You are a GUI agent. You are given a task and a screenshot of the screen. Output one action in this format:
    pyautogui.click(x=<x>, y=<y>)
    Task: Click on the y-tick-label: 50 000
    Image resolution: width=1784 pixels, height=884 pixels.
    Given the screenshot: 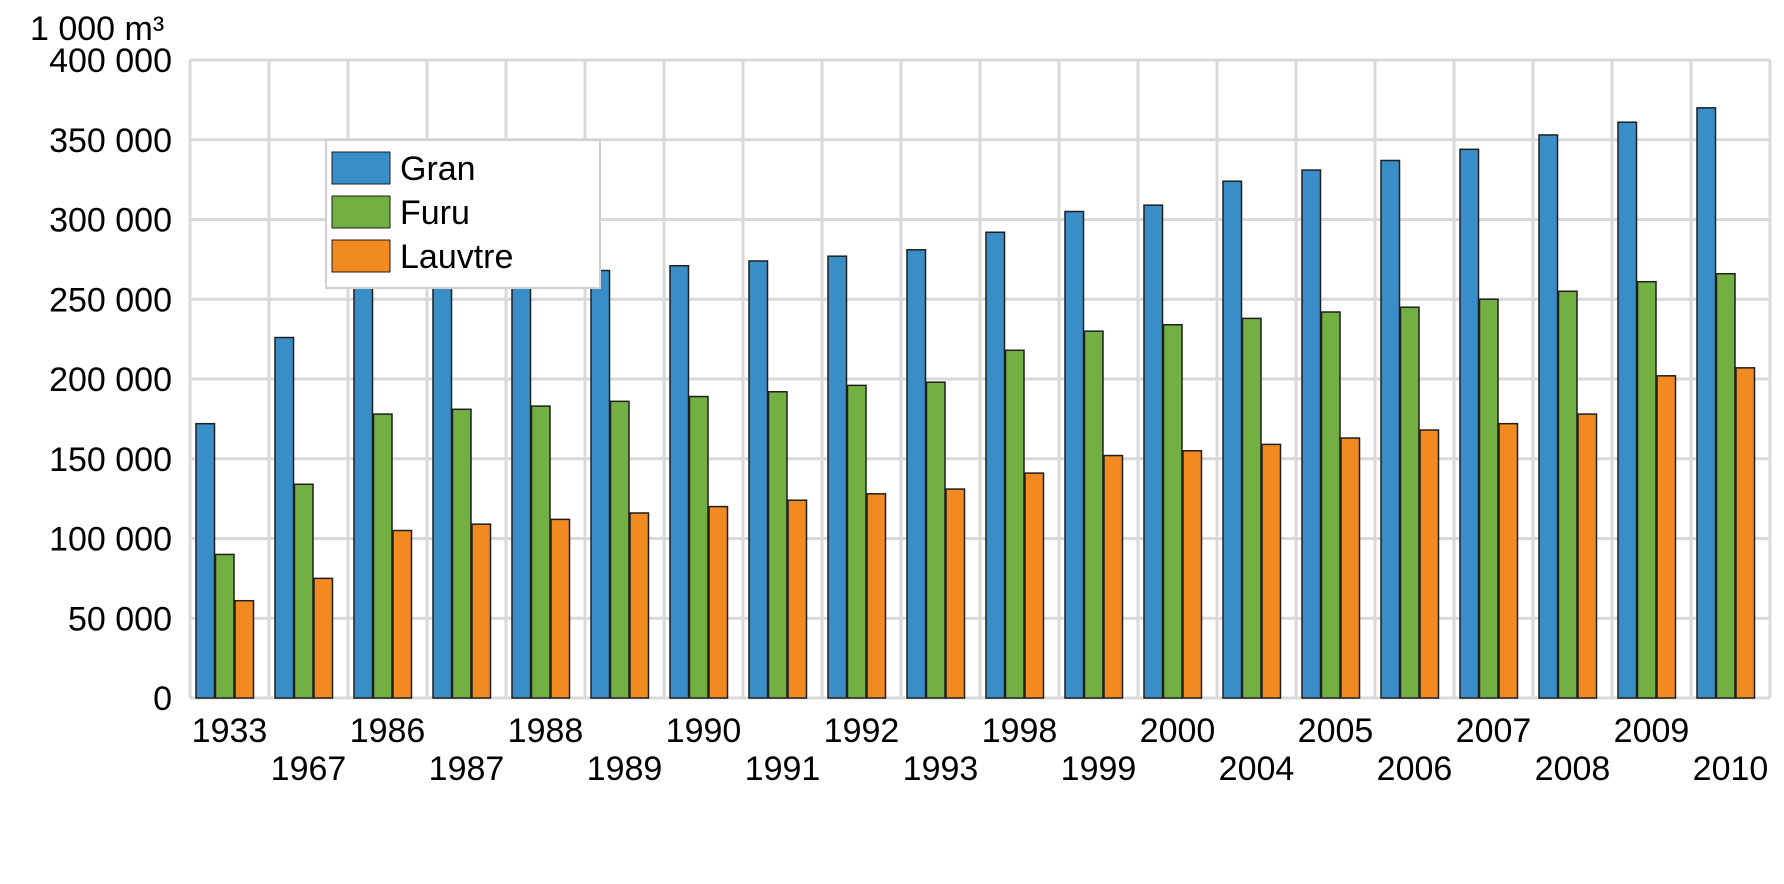 What is the action you would take?
    pyautogui.click(x=120, y=619)
    